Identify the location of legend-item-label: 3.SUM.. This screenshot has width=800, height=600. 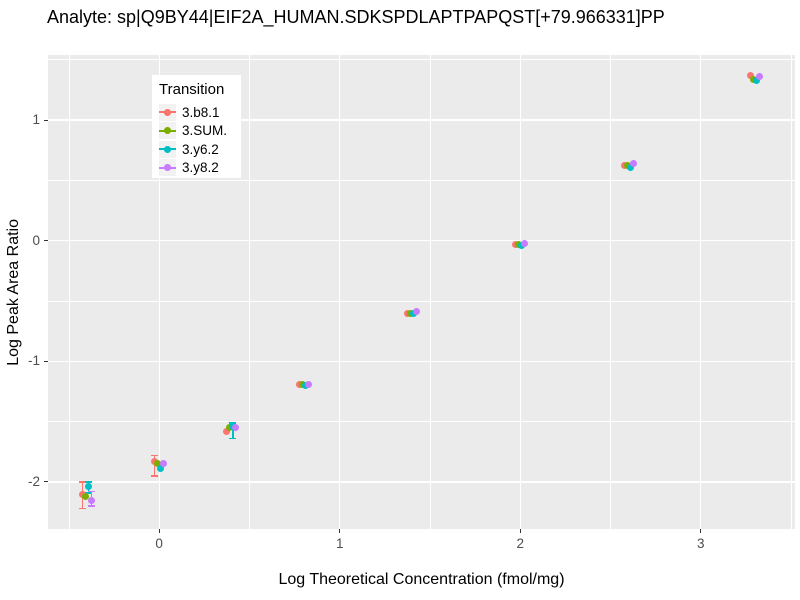
(205, 131).